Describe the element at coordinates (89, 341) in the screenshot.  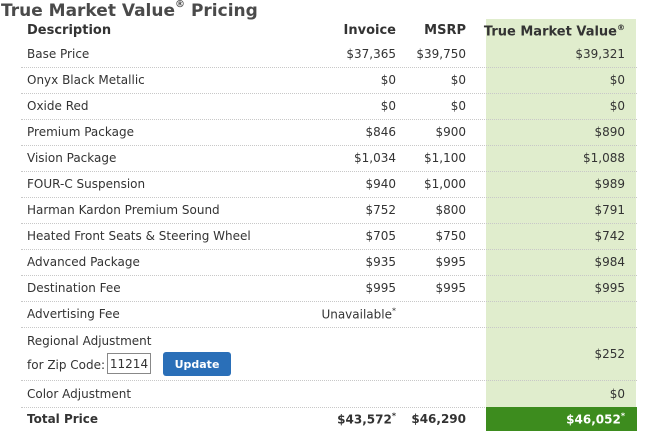
I see `regional-adjustment-label: Regional Adjustment` at that location.